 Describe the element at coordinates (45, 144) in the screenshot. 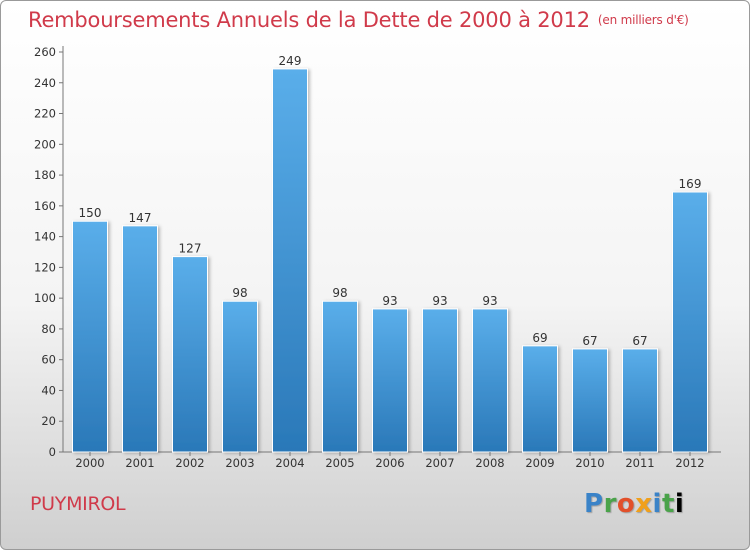

I see `y-tick-label: 200` at that location.